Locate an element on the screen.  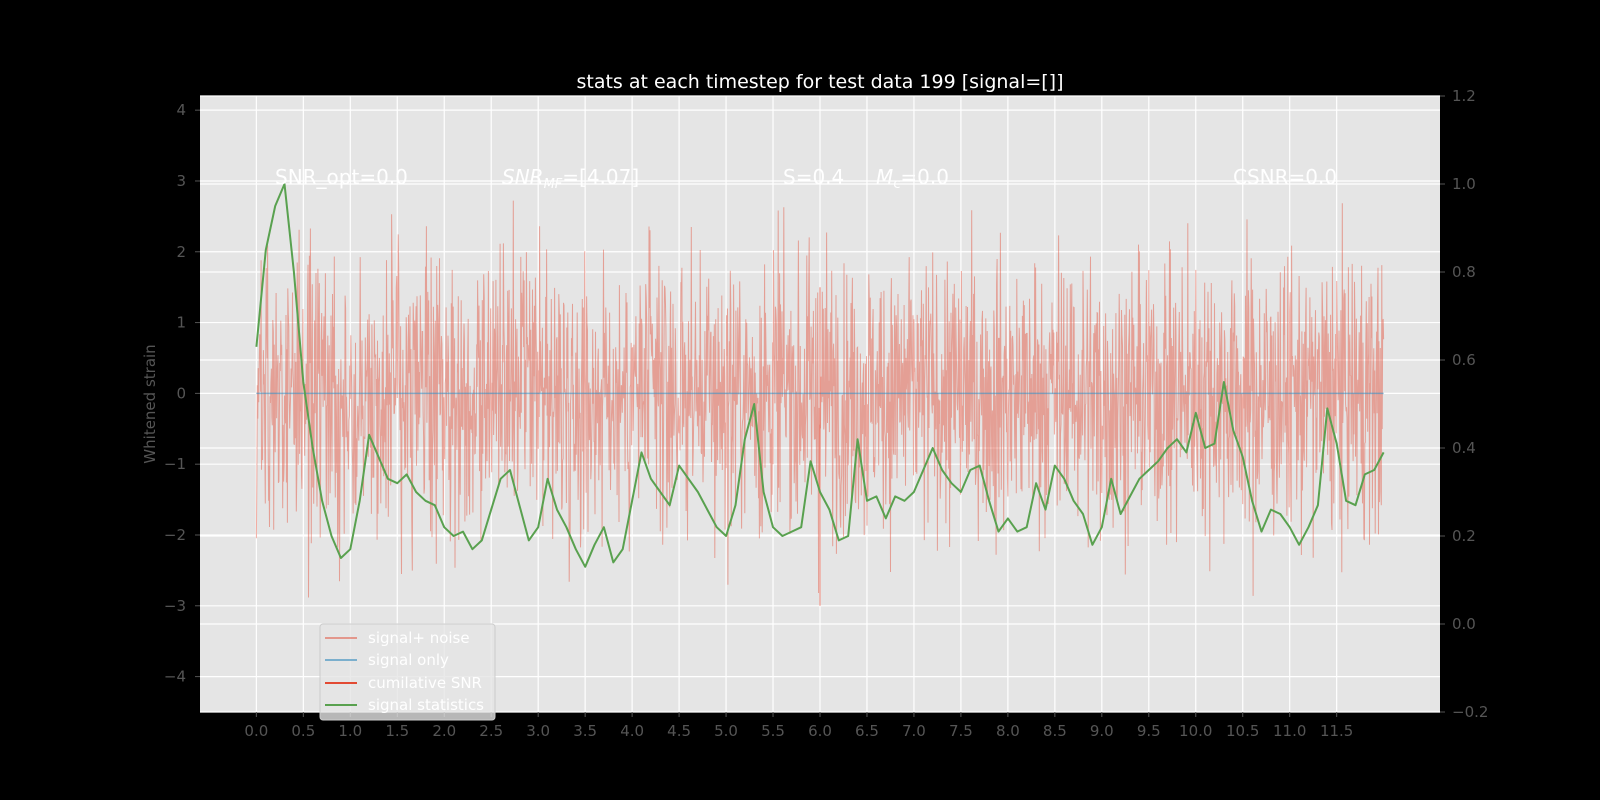
y-tick-label: −3 is located at coordinates (175, 606).